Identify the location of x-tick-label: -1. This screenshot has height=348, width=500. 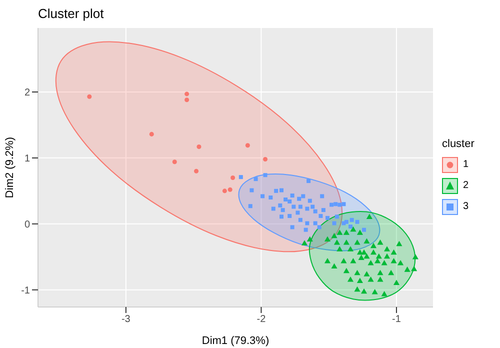
(397, 320).